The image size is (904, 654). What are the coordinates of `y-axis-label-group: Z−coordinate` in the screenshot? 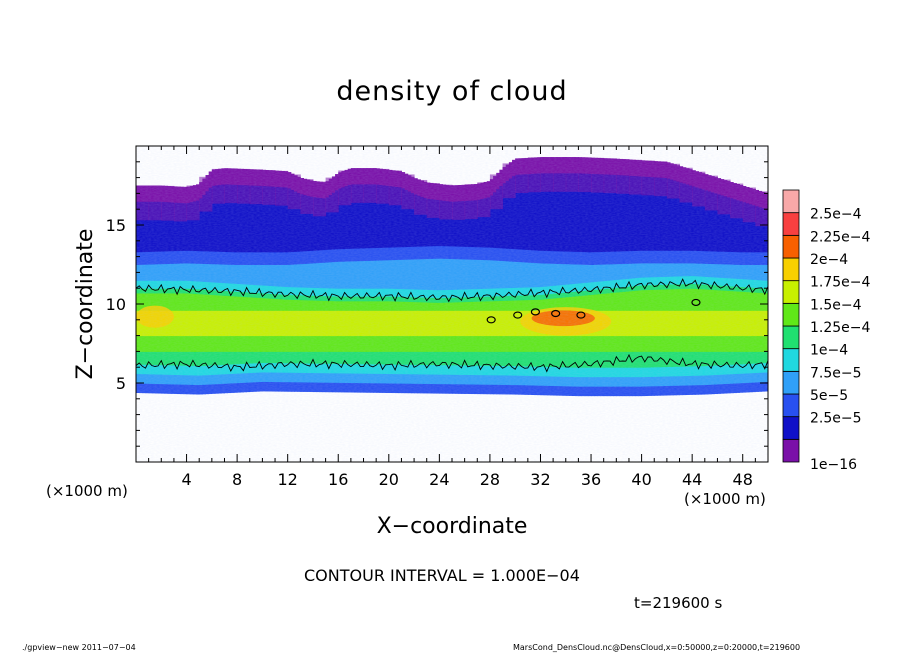 It's located at (85, 304).